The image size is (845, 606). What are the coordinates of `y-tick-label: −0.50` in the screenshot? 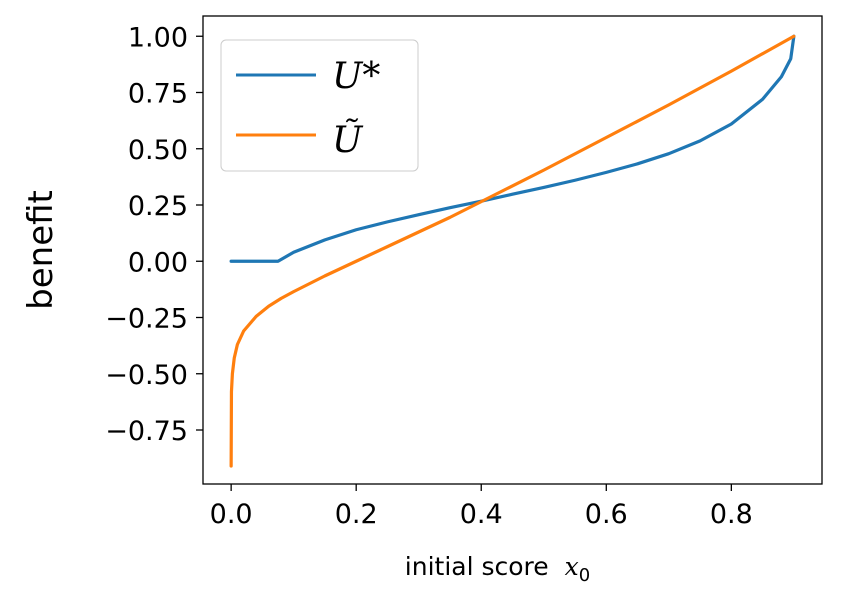 It's located at (146, 375).